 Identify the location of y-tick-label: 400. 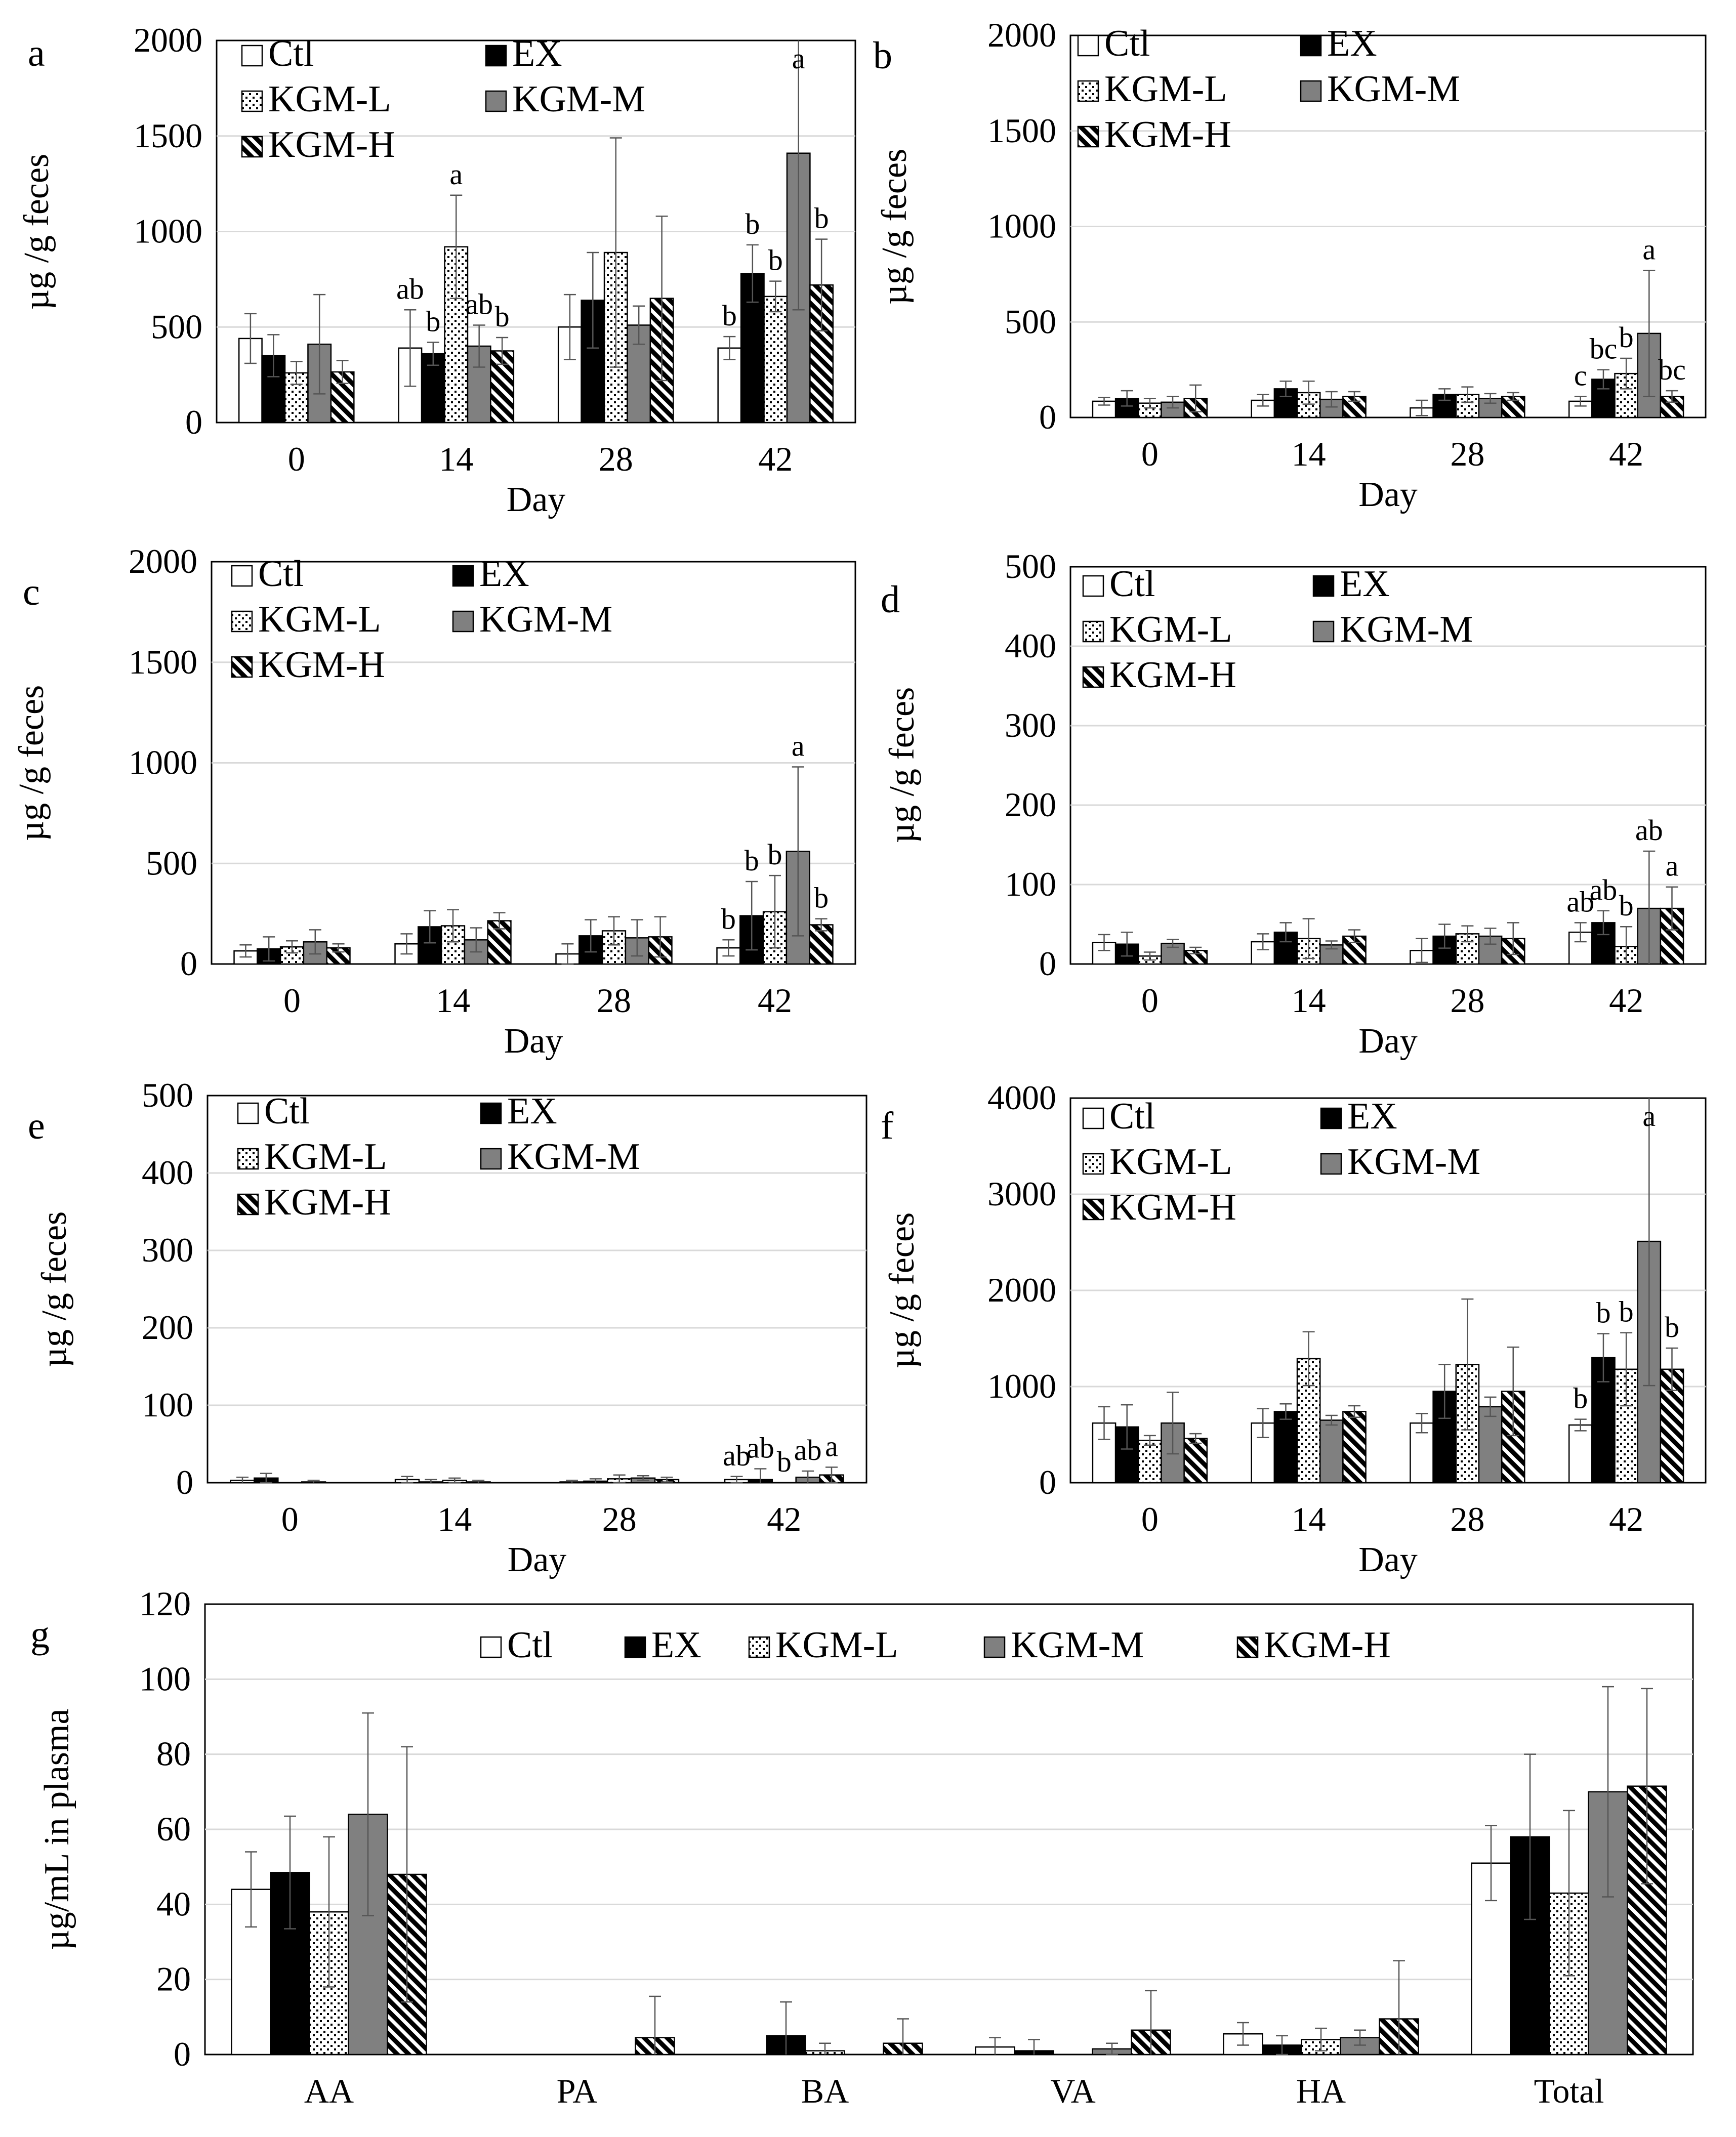
(167, 1172).